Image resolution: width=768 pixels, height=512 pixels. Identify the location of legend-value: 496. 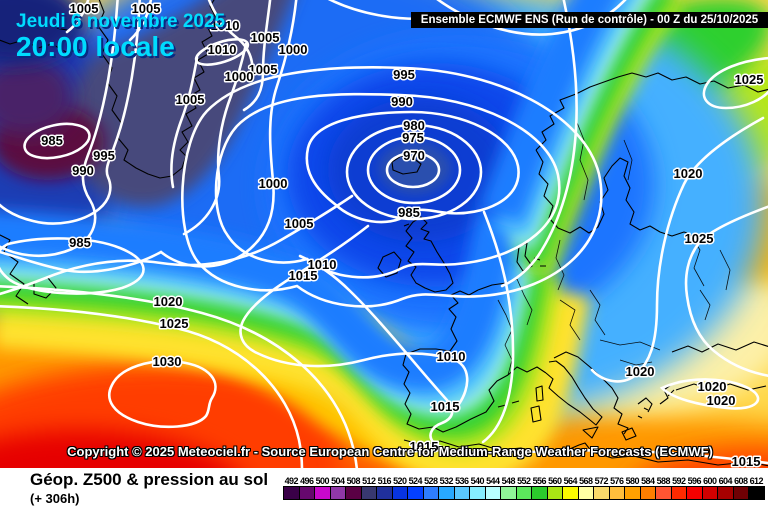
(307, 481).